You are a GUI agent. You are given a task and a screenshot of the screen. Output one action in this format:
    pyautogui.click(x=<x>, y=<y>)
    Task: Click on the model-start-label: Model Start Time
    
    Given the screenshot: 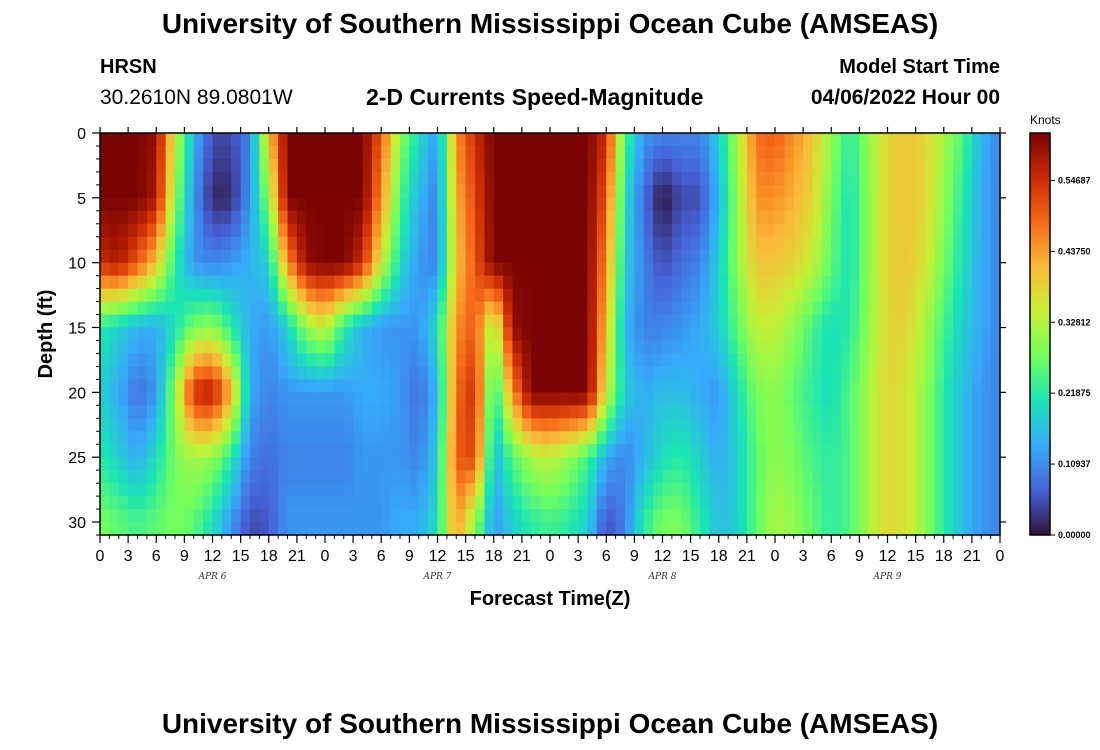 What is the action you would take?
    pyautogui.click(x=919, y=67)
    